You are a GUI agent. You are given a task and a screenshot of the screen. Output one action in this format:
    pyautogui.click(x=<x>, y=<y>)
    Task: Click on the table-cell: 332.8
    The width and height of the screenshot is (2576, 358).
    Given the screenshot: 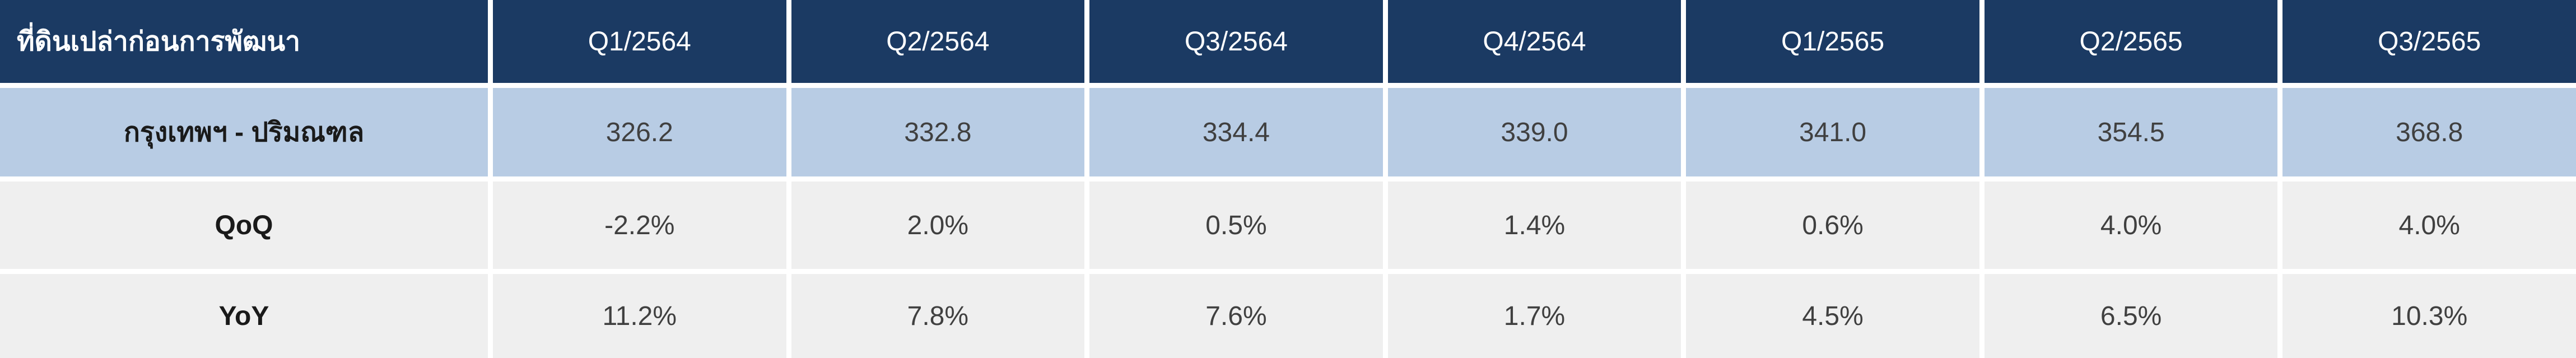 What is the action you would take?
    pyautogui.click(x=938, y=132)
    